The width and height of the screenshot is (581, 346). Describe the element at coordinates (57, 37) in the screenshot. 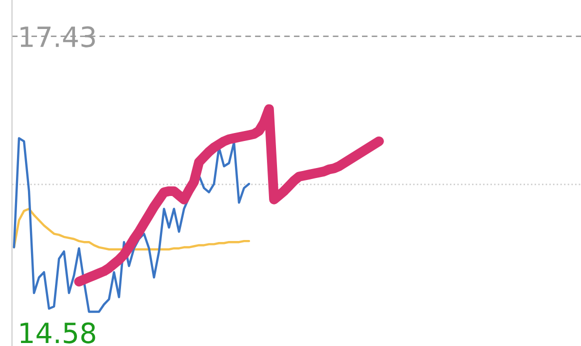

I see `y-tick-label: 17.43` at that location.